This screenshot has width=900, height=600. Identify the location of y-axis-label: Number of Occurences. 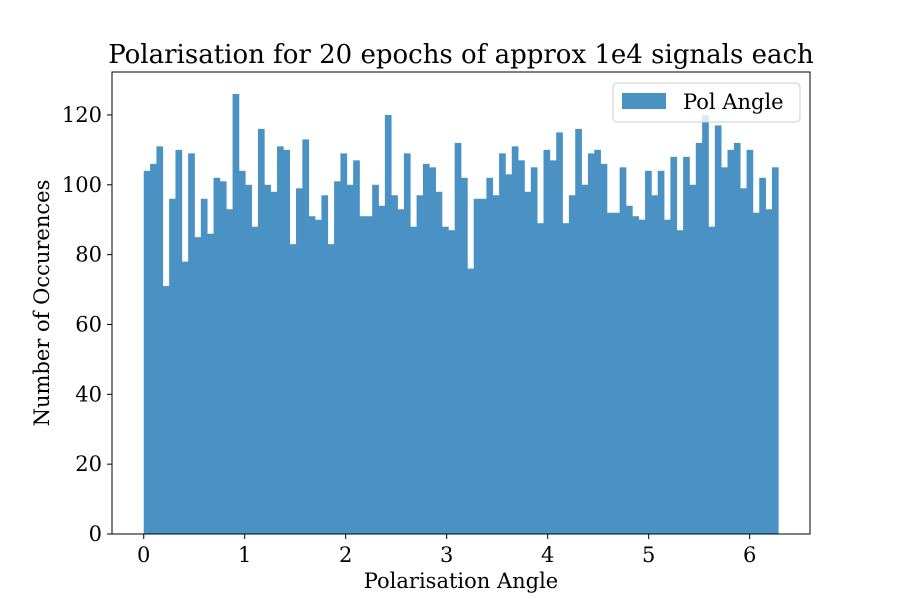
(42, 303).